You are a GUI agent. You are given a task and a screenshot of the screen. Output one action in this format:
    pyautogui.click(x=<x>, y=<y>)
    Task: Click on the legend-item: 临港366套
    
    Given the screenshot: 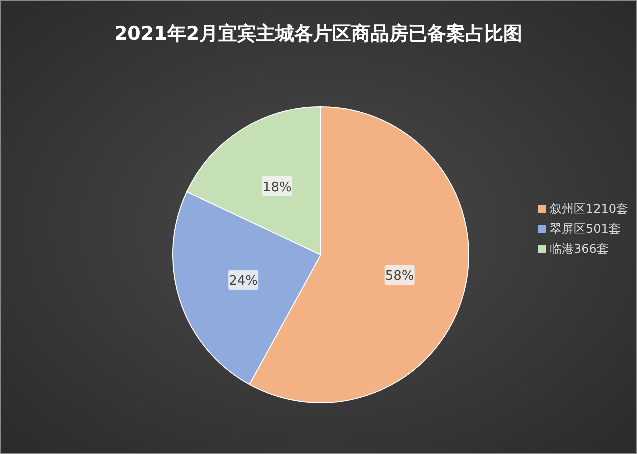 What is the action you would take?
    pyautogui.click(x=573, y=249)
    